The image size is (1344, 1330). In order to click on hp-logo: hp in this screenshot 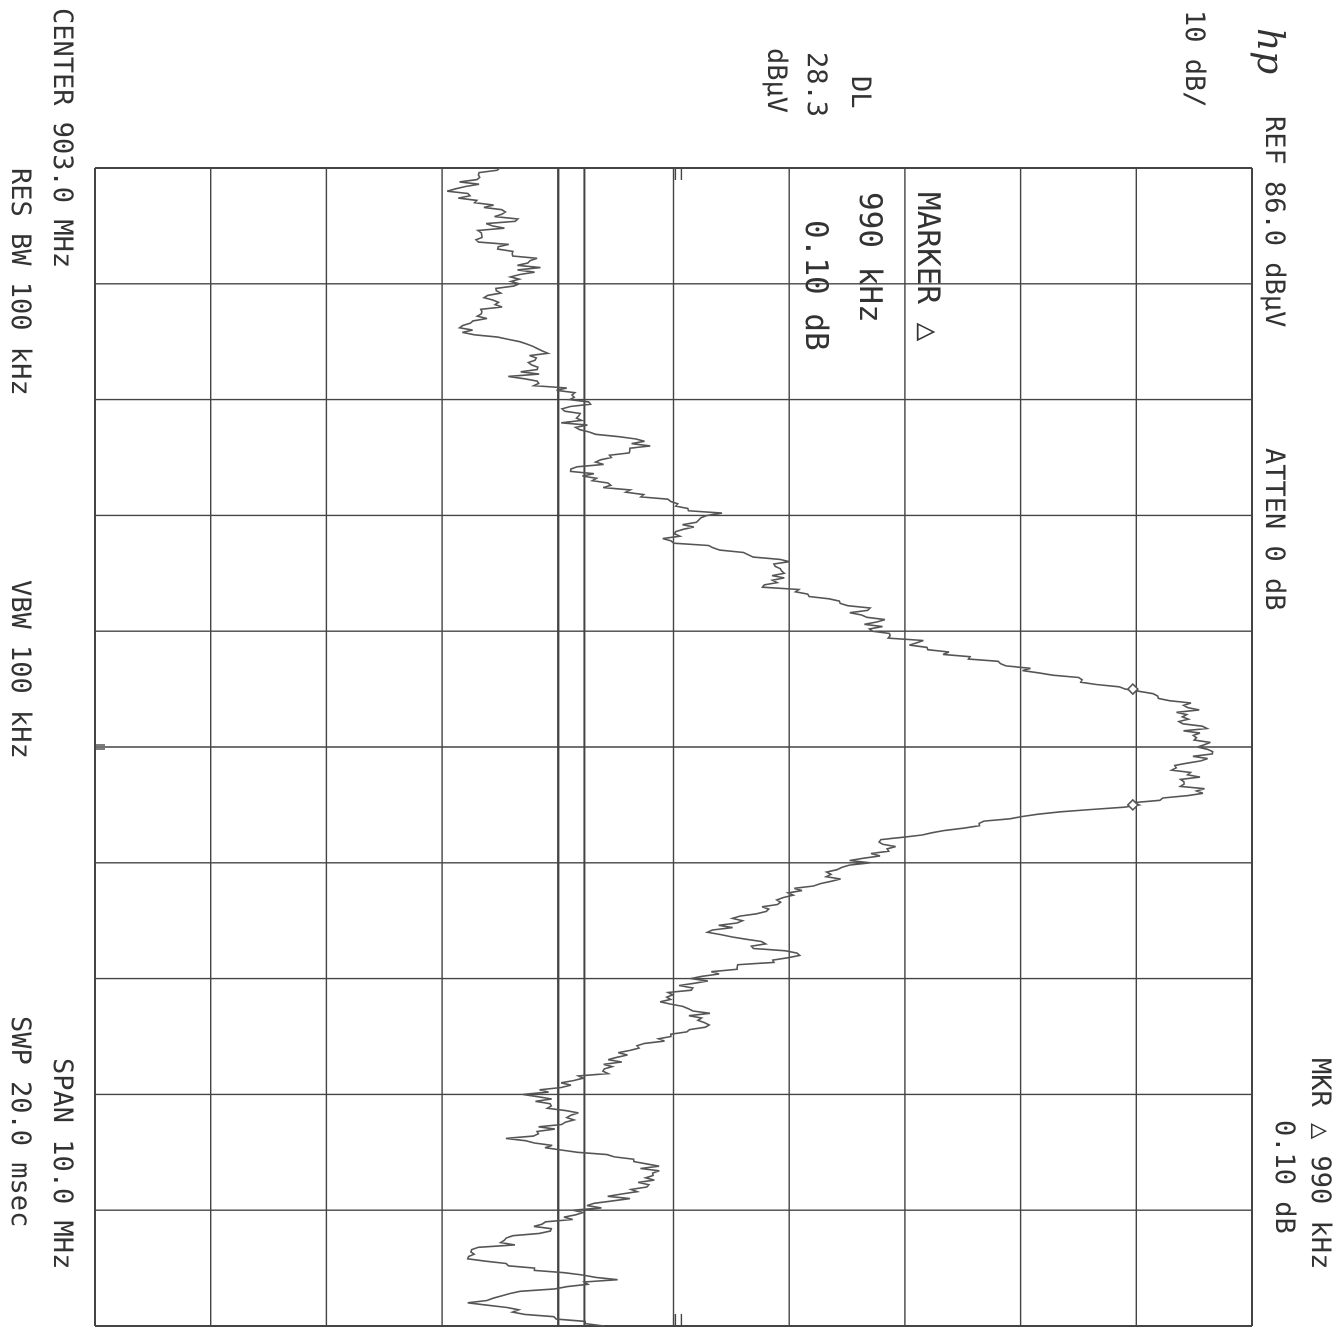, I will do `click(1269, 51)`.